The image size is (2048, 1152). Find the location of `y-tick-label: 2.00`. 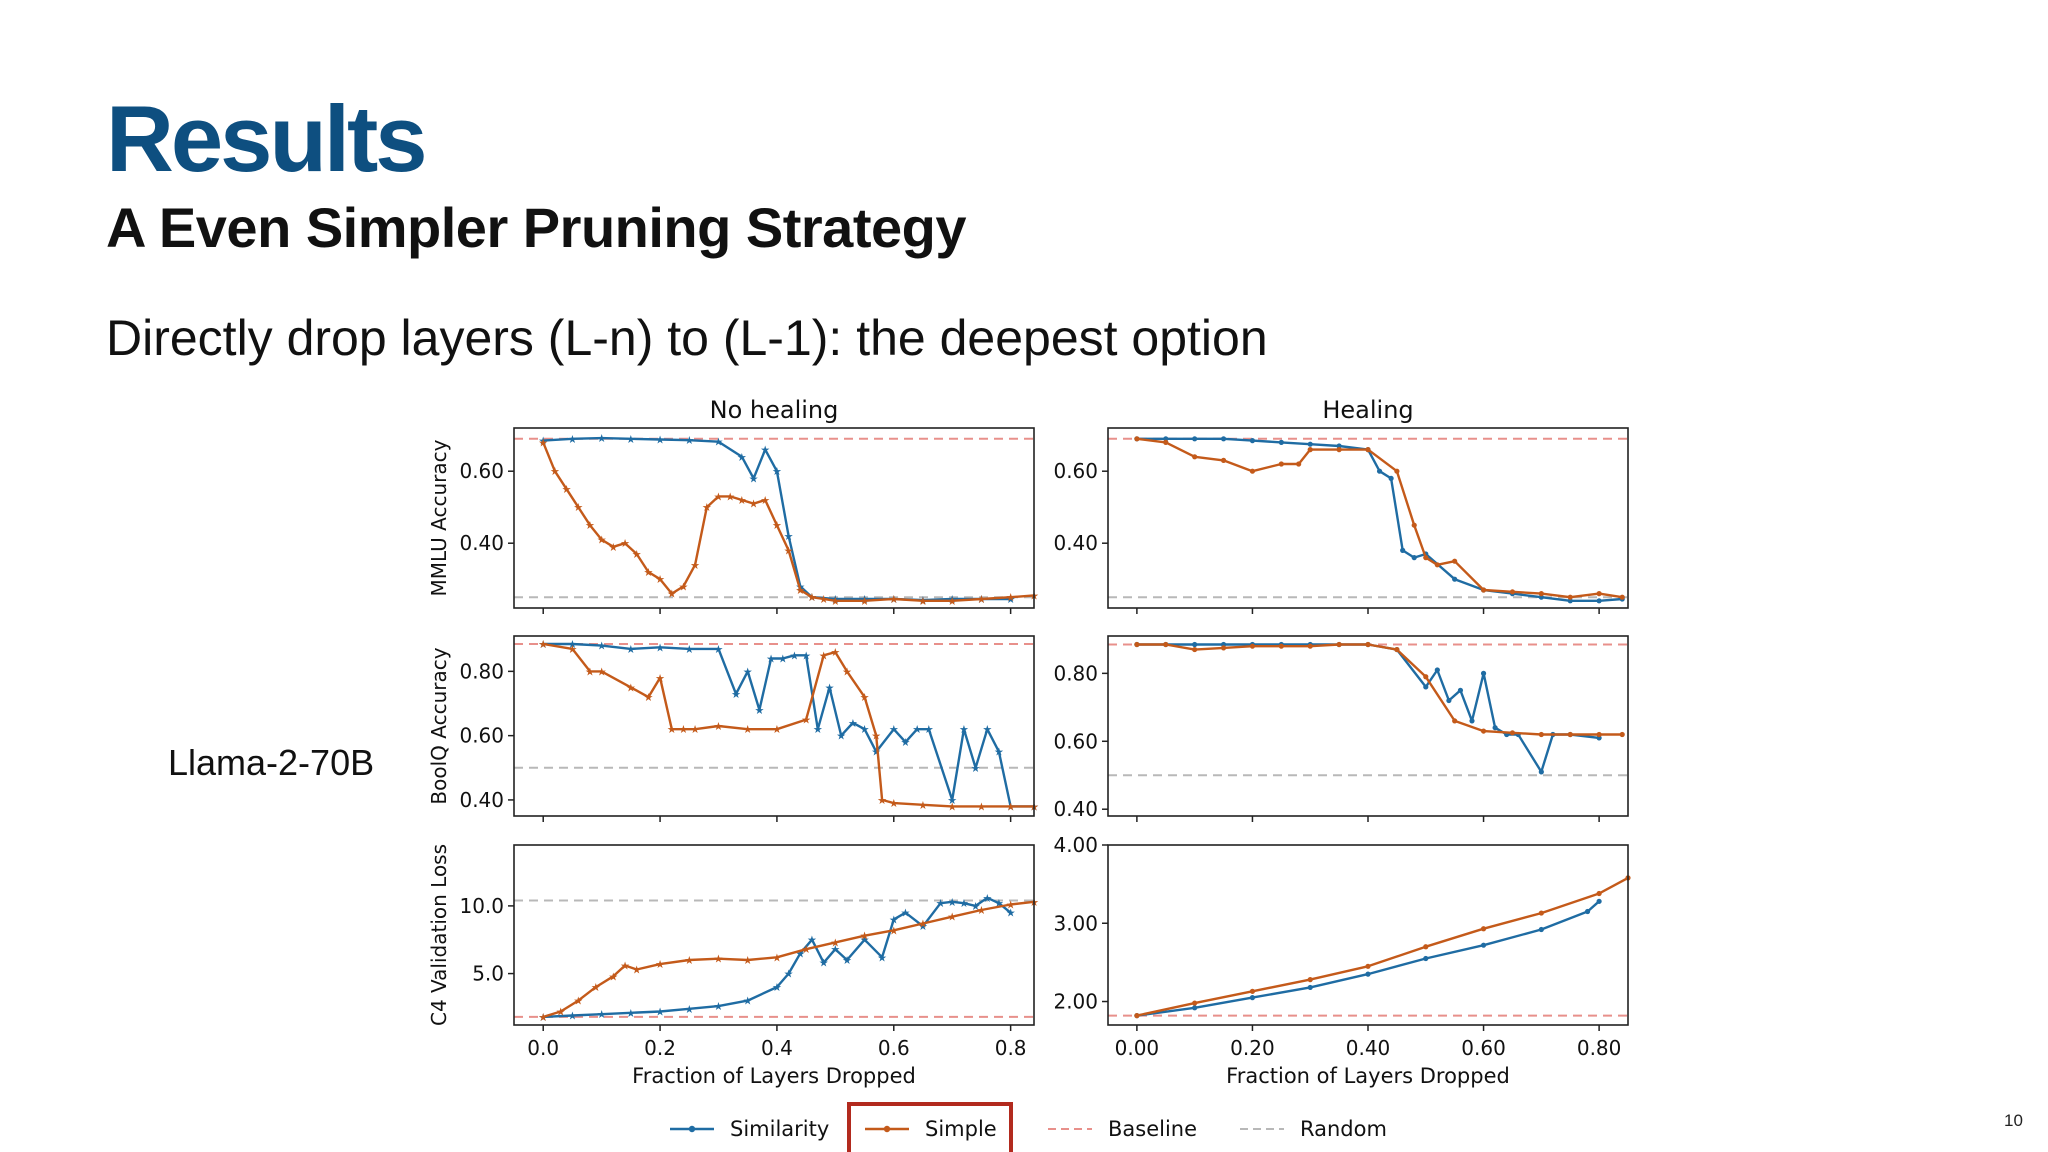

y-tick-label: 2.00 is located at coordinates (1075, 1002).